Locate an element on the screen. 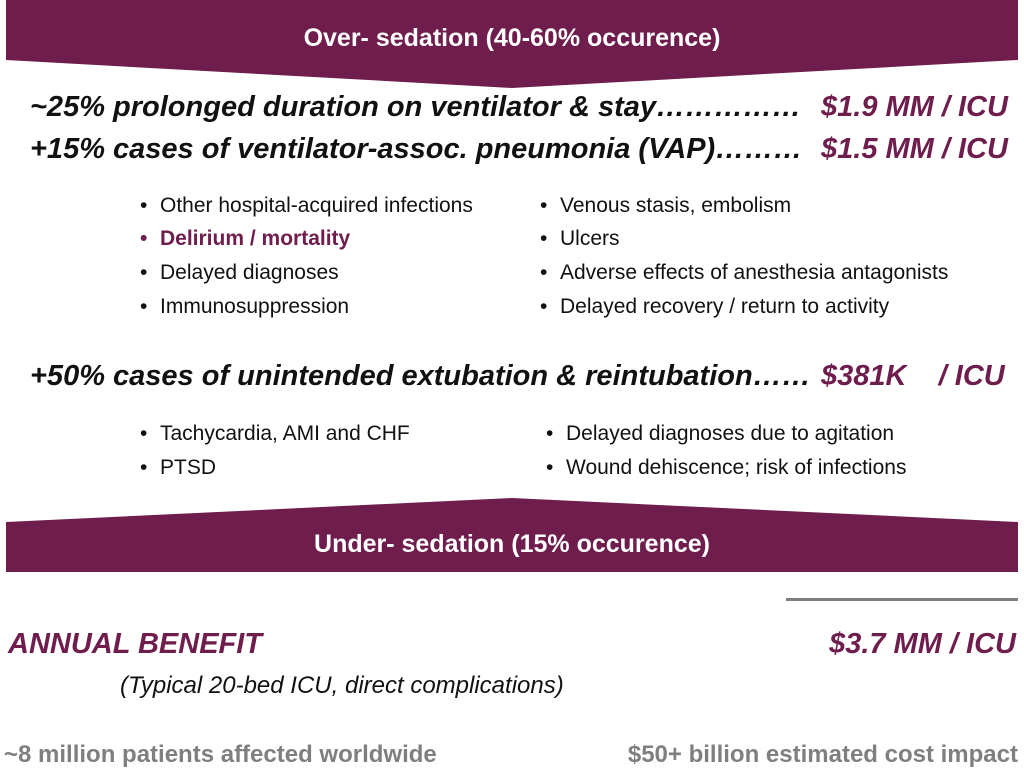 The width and height of the screenshot is (1024, 776). under-line-cost: $381K / ICU is located at coordinates (913, 376).